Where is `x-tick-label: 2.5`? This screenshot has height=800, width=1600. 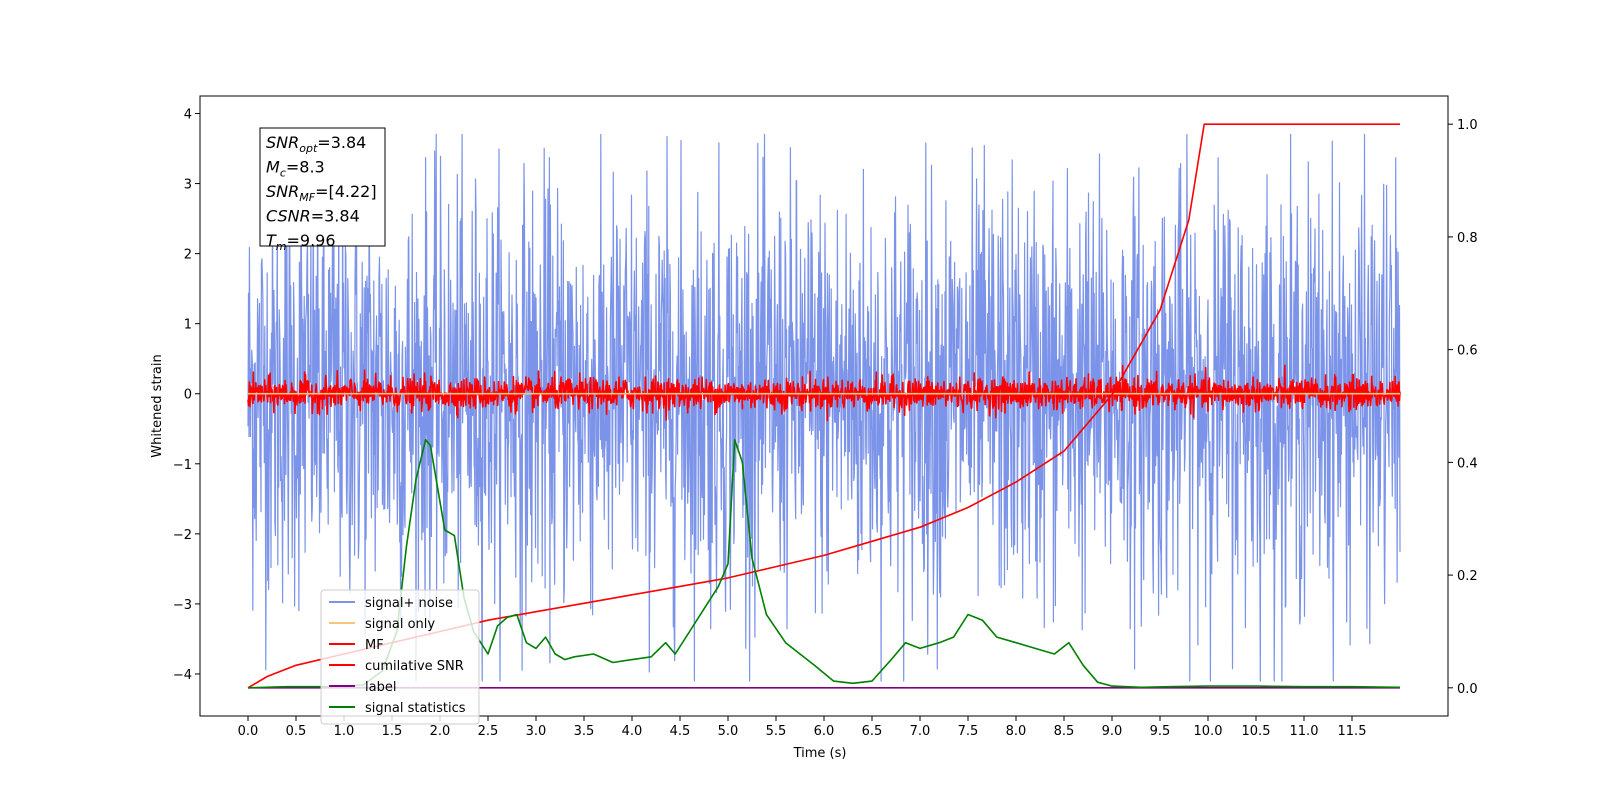
x-tick-label: 2.5 is located at coordinates (488, 731).